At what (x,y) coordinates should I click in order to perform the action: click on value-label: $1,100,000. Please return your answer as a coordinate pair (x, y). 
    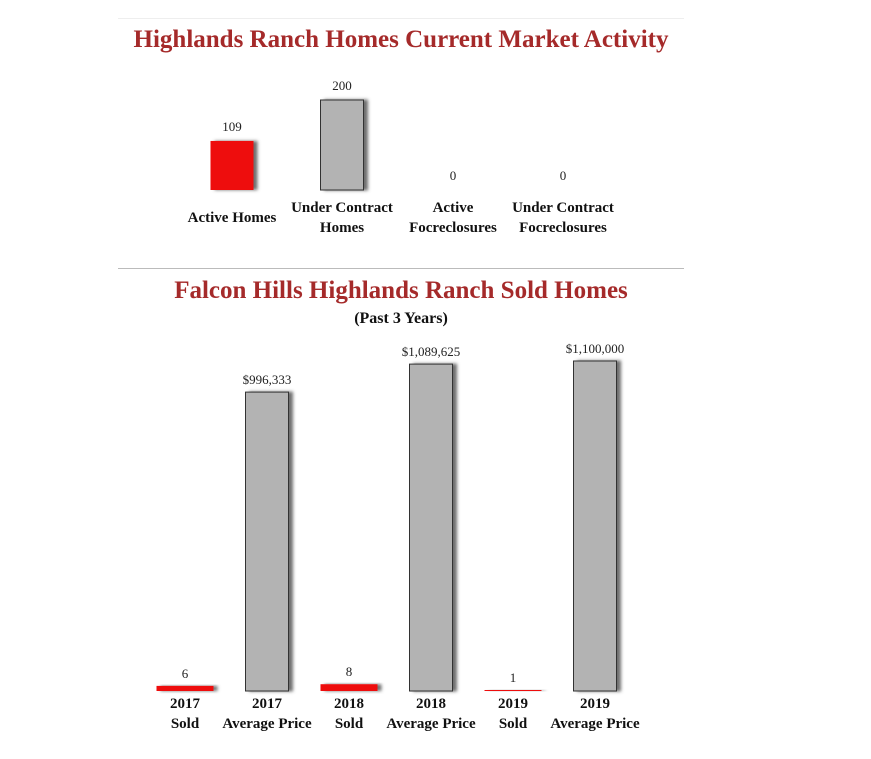
    Looking at the image, I should click on (595, 348).